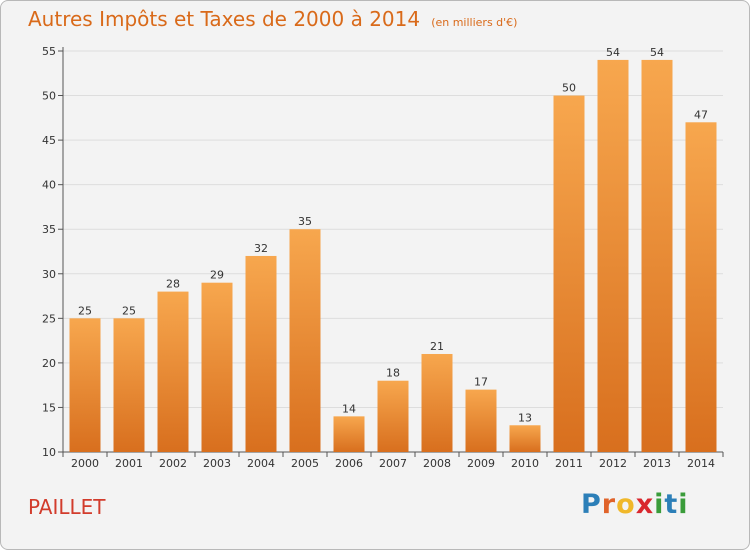 This screenshot has height=550, width=750. I want to click on y-tick-label: 30, so click(49, 274).